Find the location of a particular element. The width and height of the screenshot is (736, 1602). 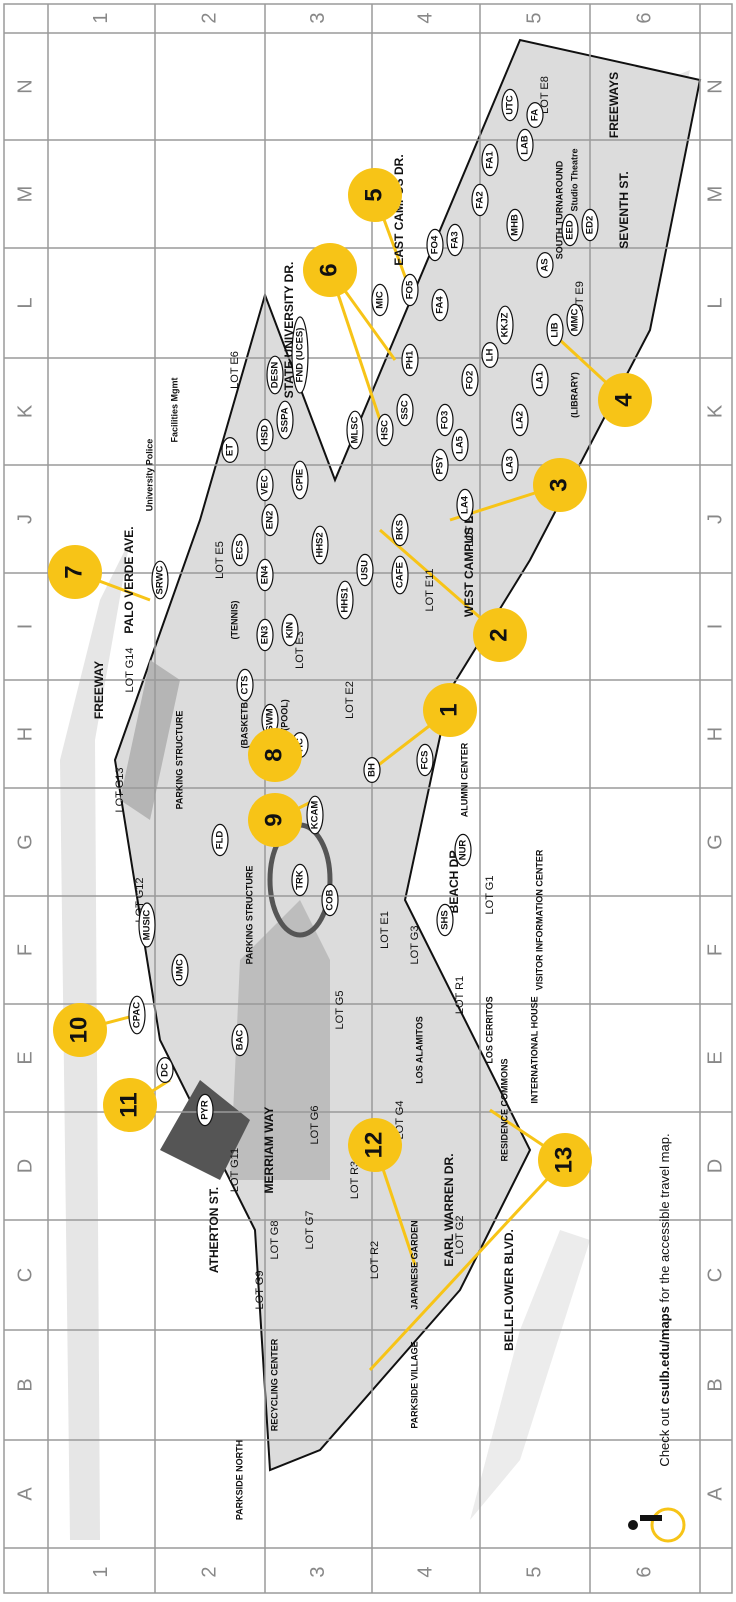

street-name: PALO VERDE AVE. is located at coordinates (129, 579).